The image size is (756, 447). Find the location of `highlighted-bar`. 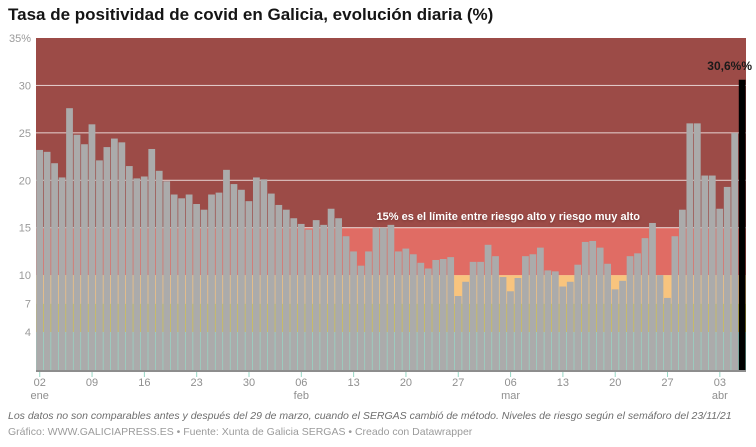

highlighted-bar is located at coordinates (742, 225).